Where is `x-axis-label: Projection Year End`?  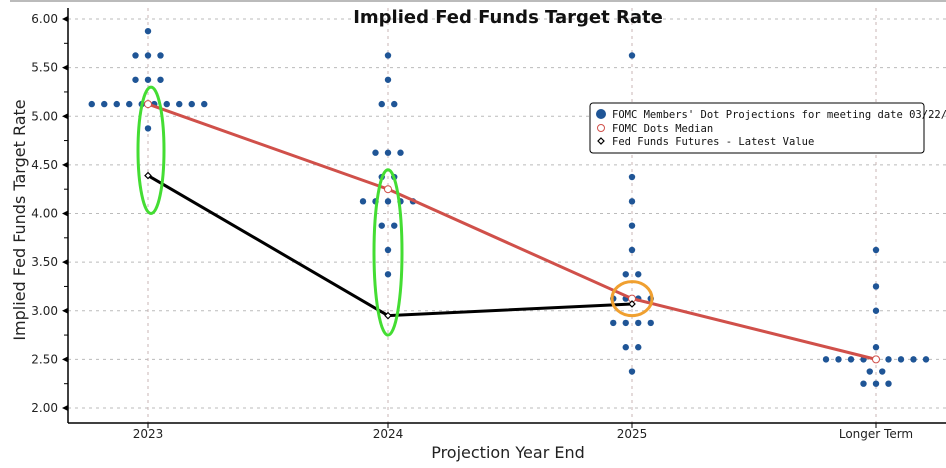
x-axis-label: Projection Year End is located at coordinates (508, 452).